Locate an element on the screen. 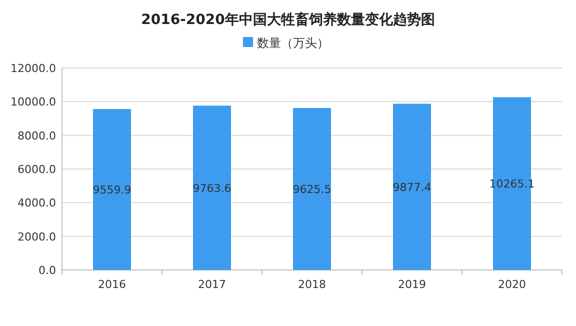 The image size is (576, 326). data-label: 9559.9 is located at coordinates (112, 190).